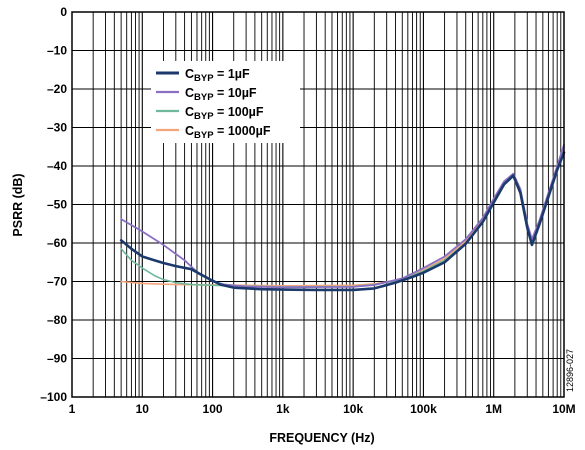 This screenshot has height=450, width=585. Describe the element at coordinates (57, 166) in the screenshot. I see `y-tick-label: –40` at that location.